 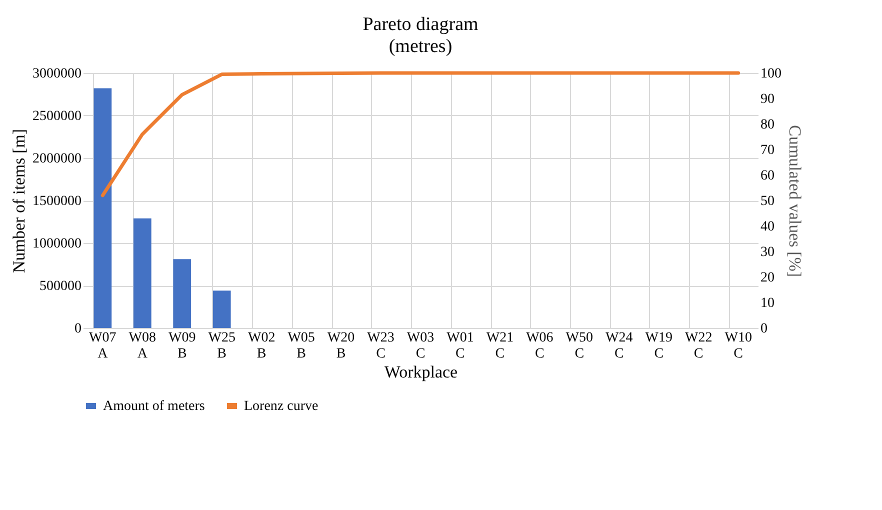 What do you see at coordinates (658, 346) in the screenshot?
I see `x-tick-label: W19 C` at bounding box center [658, 346].